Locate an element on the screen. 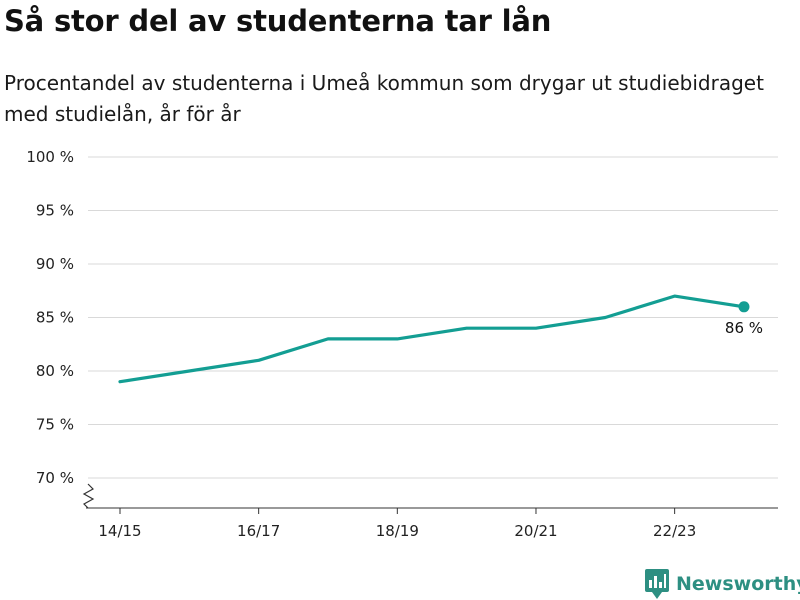  x-tick-label: 16/17 is located at coordinates (258, 531).